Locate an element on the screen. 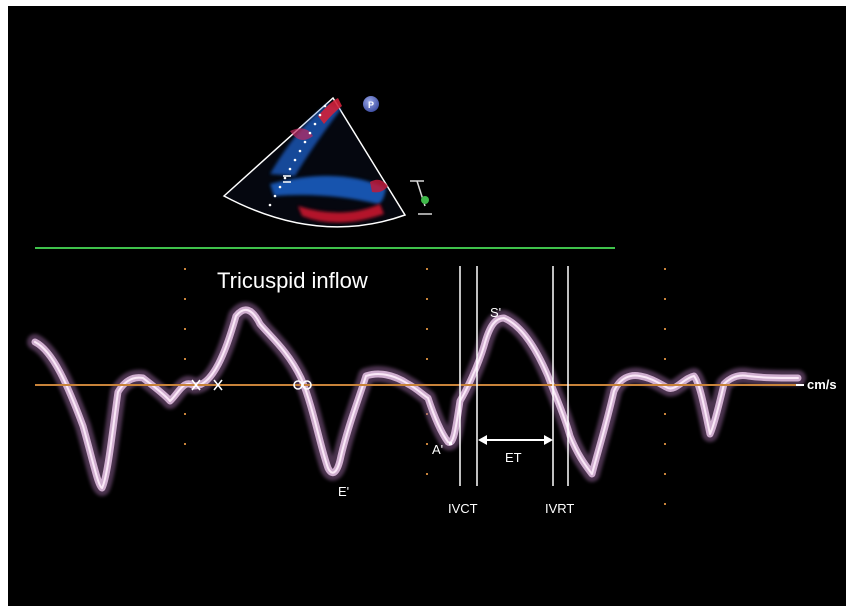  s-wave-label: S' is located at coordinates (496, 312).